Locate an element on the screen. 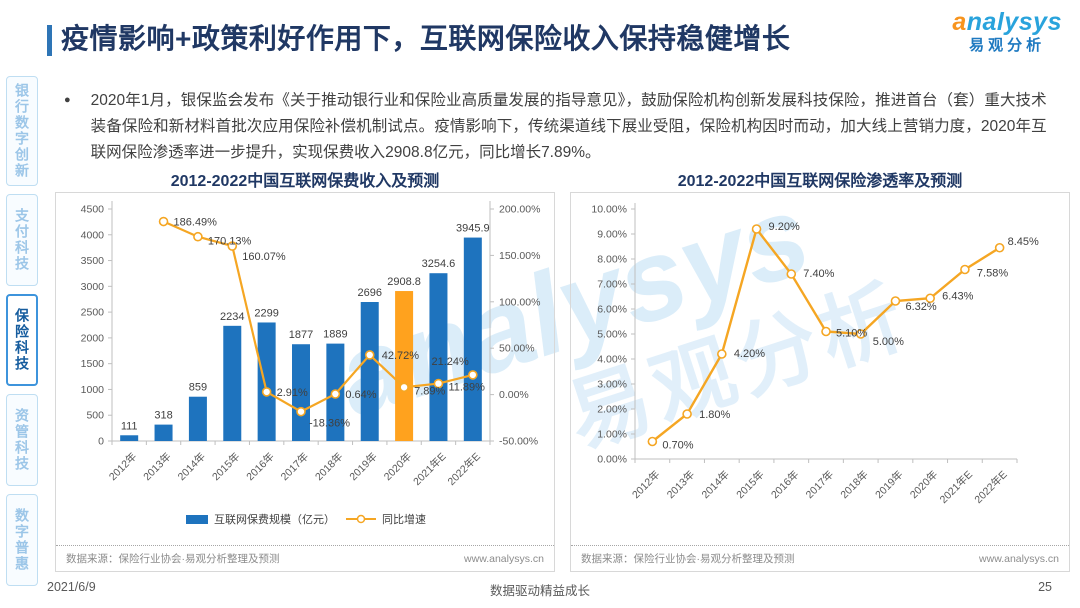 Image resolution: width=1080 pixels, height=608 pixels. tick-label: 9.00% is located at coordinates (612, 235).